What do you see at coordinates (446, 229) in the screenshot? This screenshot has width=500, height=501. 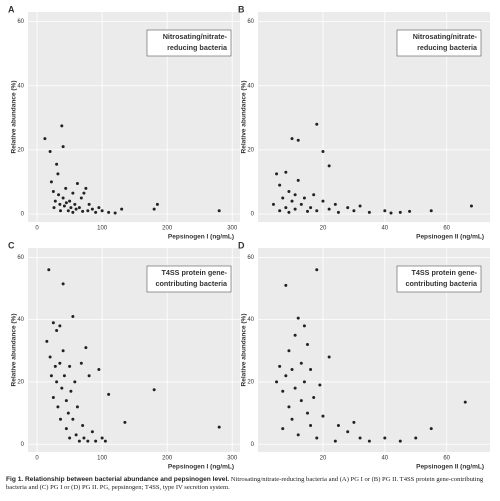 I see `x-tick-label: 60` at bounding box center [446, 229].